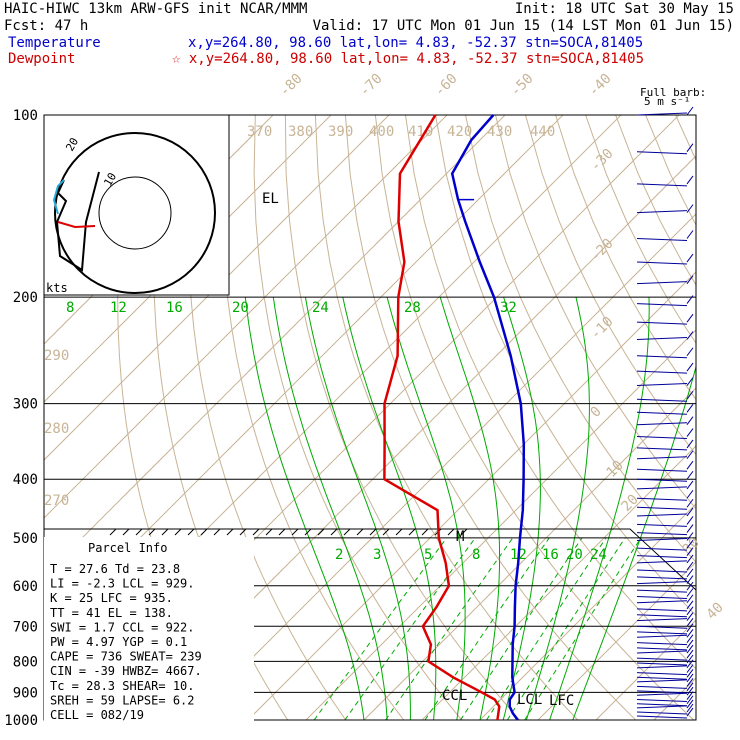 This screenshot has height=740, width=740. What do you see at coordinates (21, 418) in the screenshot?
I see `pressure-axis: 100 200 300 400 500 600 700 800 900 1000` at bounding box center [21, 418].